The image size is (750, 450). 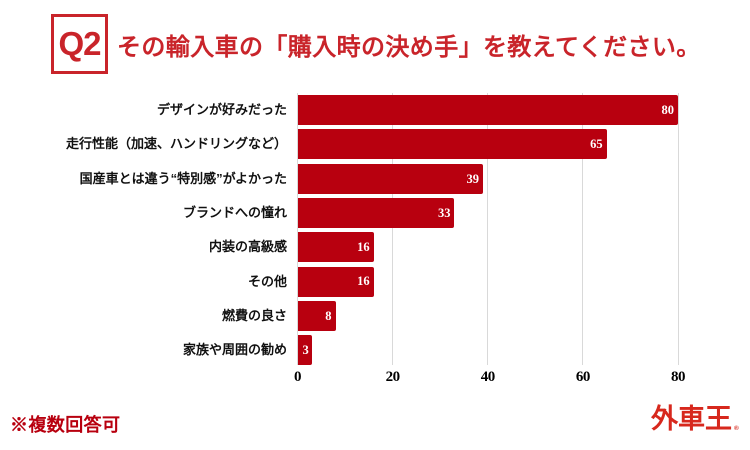 I want to click on bar: 80, so click(x=487, y=110).